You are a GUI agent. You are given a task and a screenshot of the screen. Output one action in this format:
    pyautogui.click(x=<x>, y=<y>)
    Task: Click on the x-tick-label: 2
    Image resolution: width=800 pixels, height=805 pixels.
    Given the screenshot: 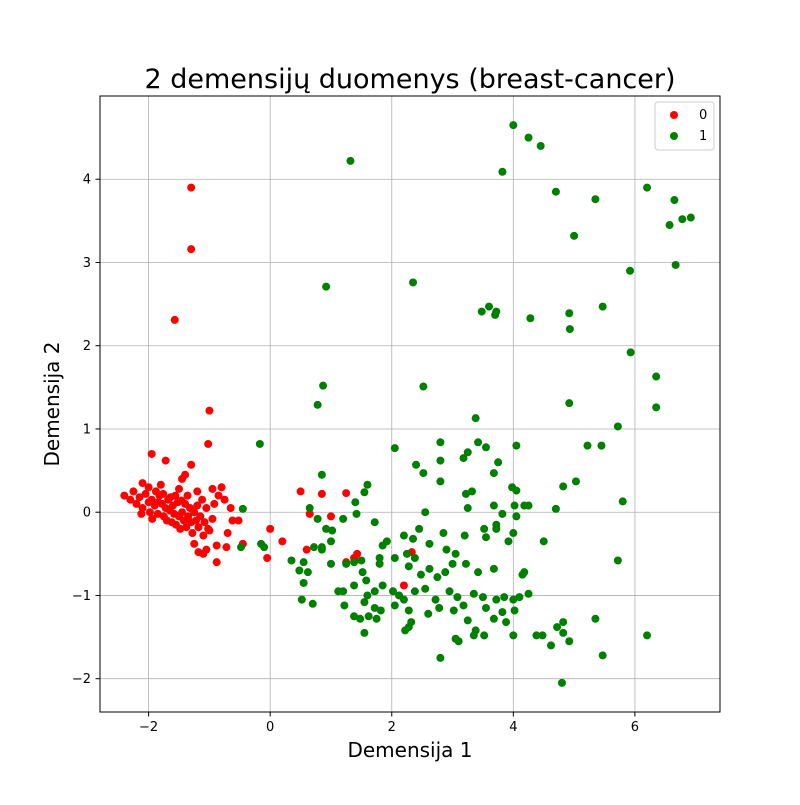 What is the action you would take?
    pyautogui.click(x=392, y=727)
    